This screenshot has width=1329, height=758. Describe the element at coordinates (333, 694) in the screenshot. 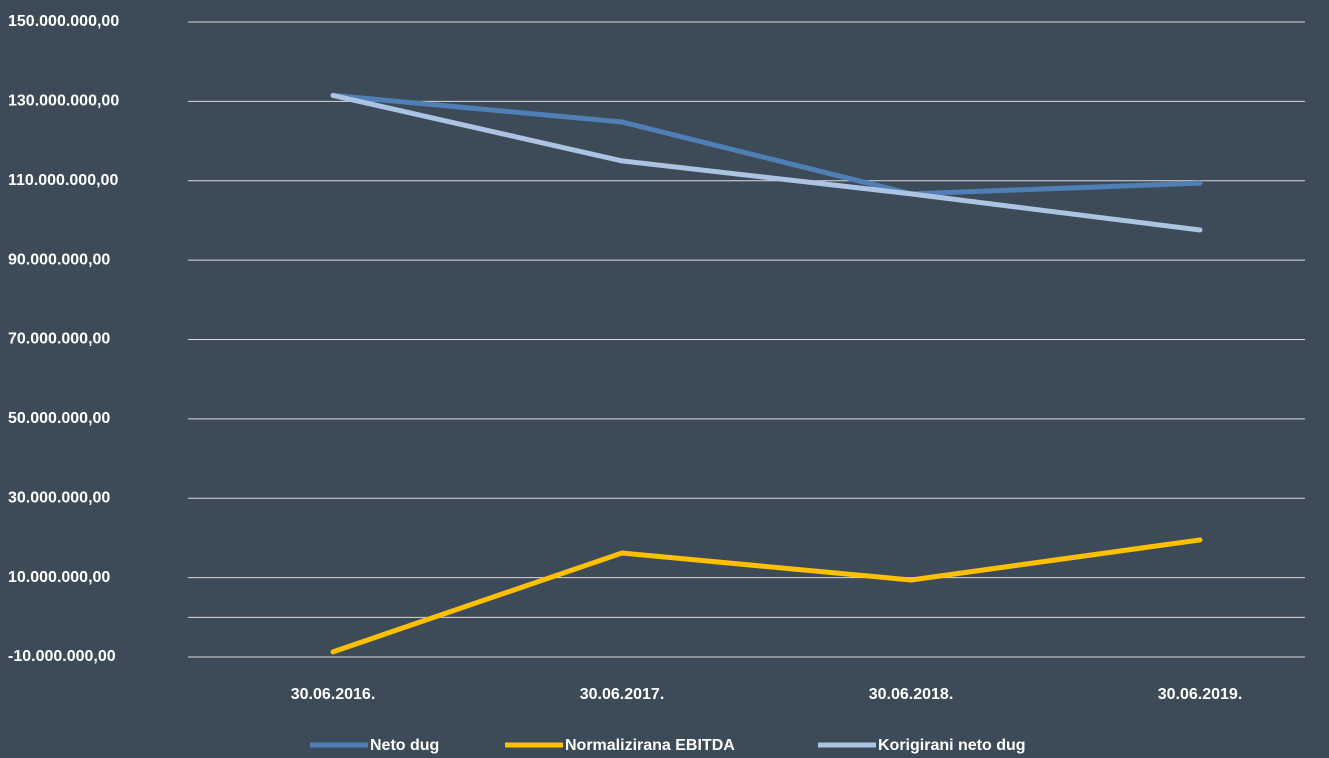

I see `x-tick-label: 30.06.2016.` at that location.